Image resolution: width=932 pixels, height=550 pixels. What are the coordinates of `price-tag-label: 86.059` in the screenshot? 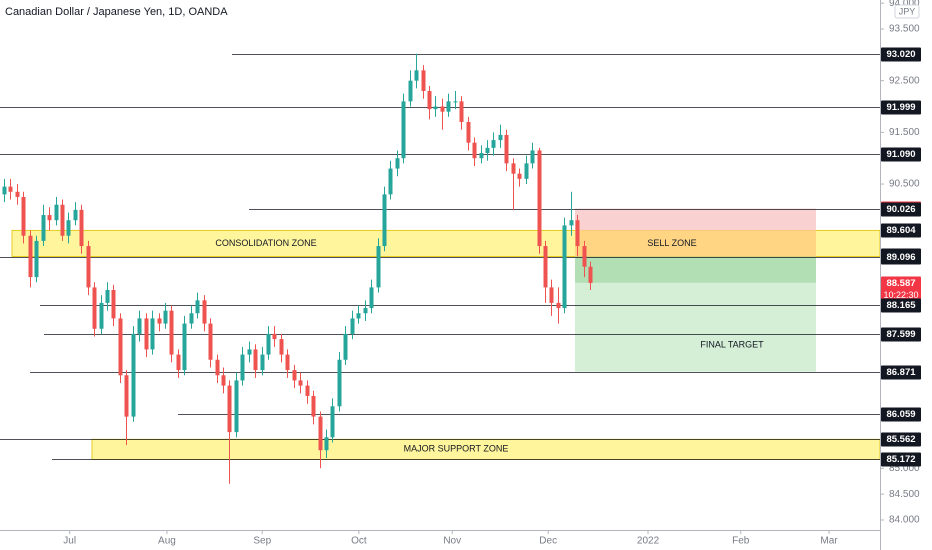 It's located at (900, 414).